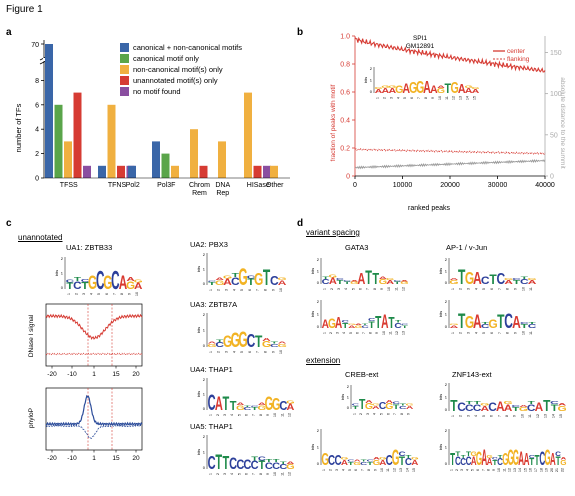 This screenshot has width=575, height=496. Describe the element at coordinates (116, 374) in the screenshot. I see `x-tick-label-c: 15` at that location.